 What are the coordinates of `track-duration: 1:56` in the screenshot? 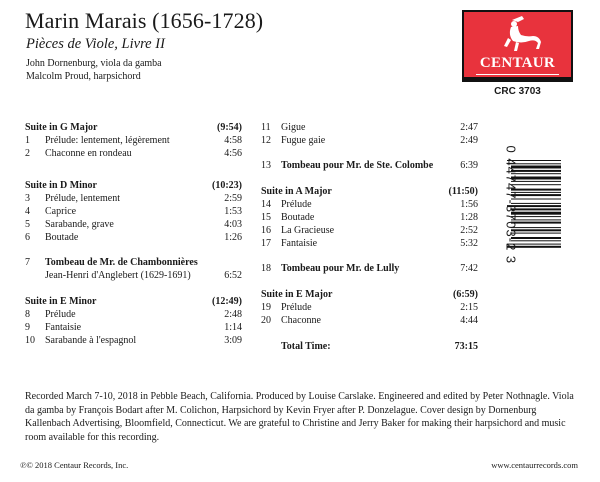 It's located at (469, 204).